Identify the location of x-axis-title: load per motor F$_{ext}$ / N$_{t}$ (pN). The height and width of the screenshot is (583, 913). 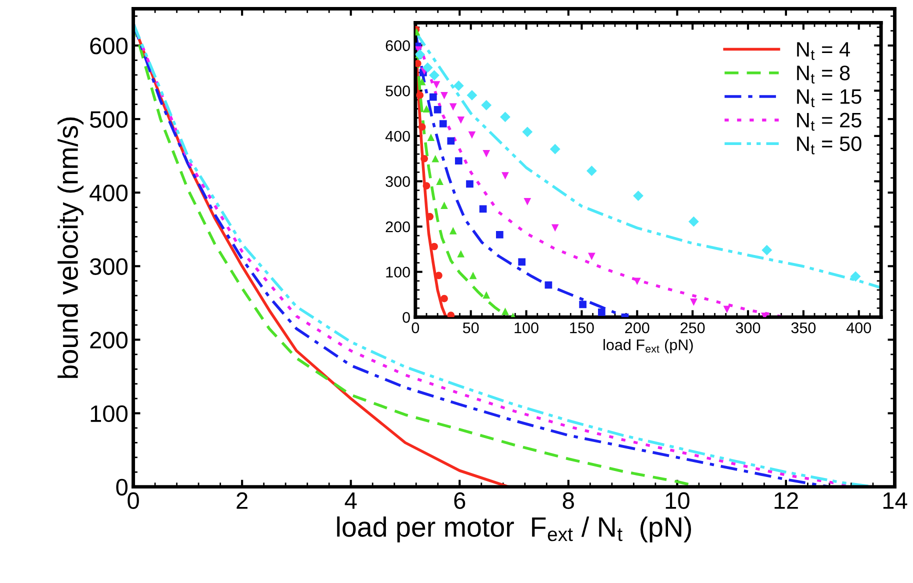
(514, 529).